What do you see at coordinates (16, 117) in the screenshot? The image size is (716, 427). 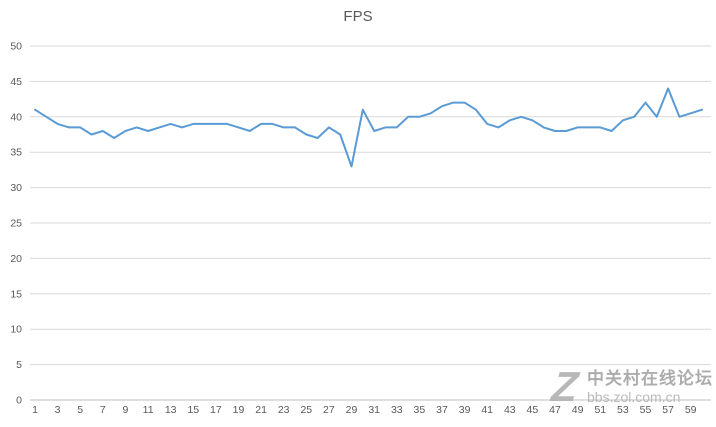 I see `y-tick-label: 40` at bounding box center [16, 117].